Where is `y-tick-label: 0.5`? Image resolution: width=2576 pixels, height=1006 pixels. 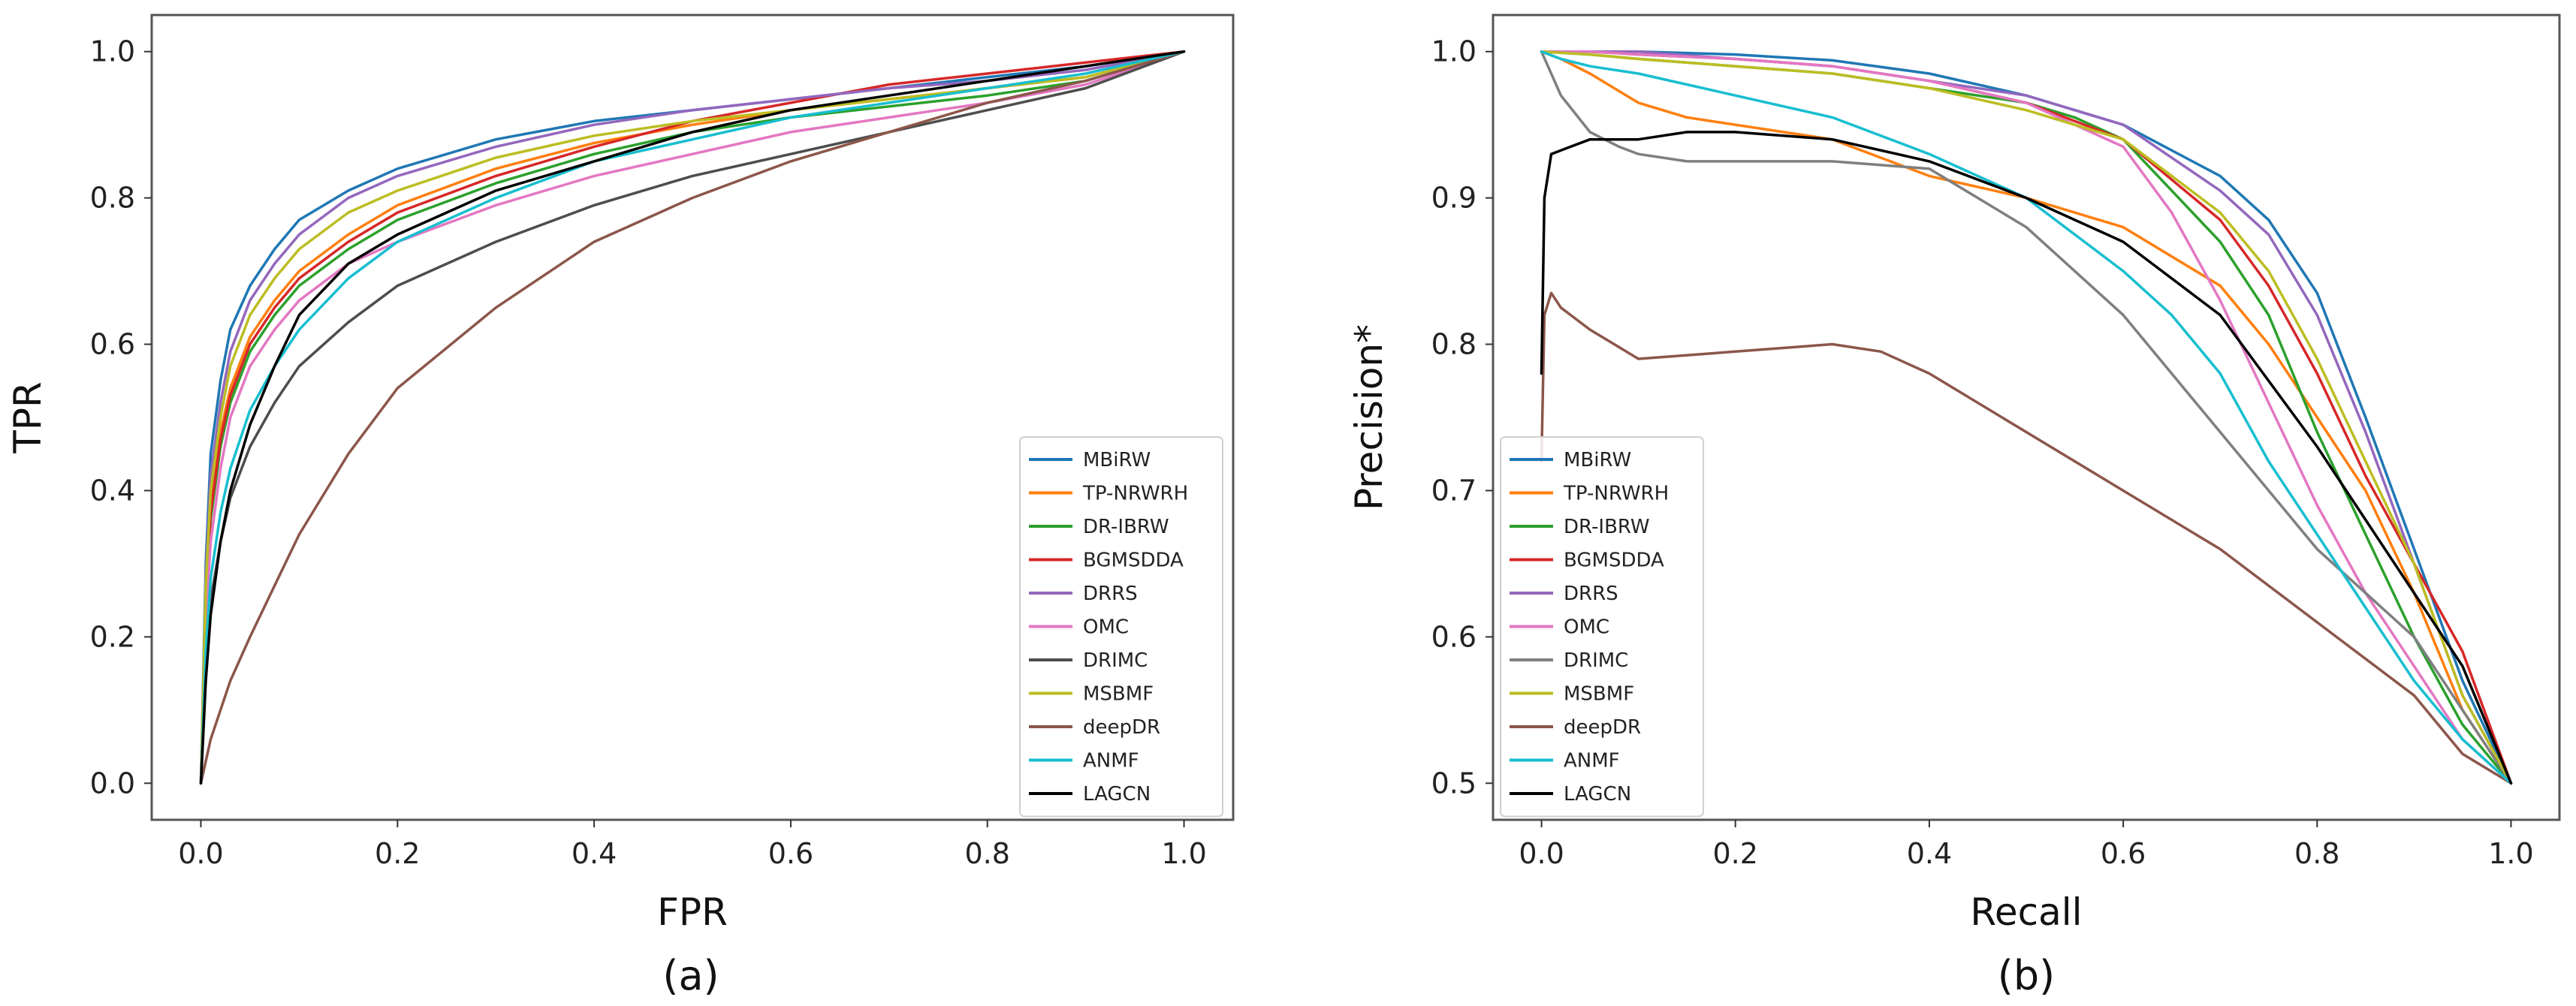
y-tick-label: 0.5 is located at coordinates (1454, 783).